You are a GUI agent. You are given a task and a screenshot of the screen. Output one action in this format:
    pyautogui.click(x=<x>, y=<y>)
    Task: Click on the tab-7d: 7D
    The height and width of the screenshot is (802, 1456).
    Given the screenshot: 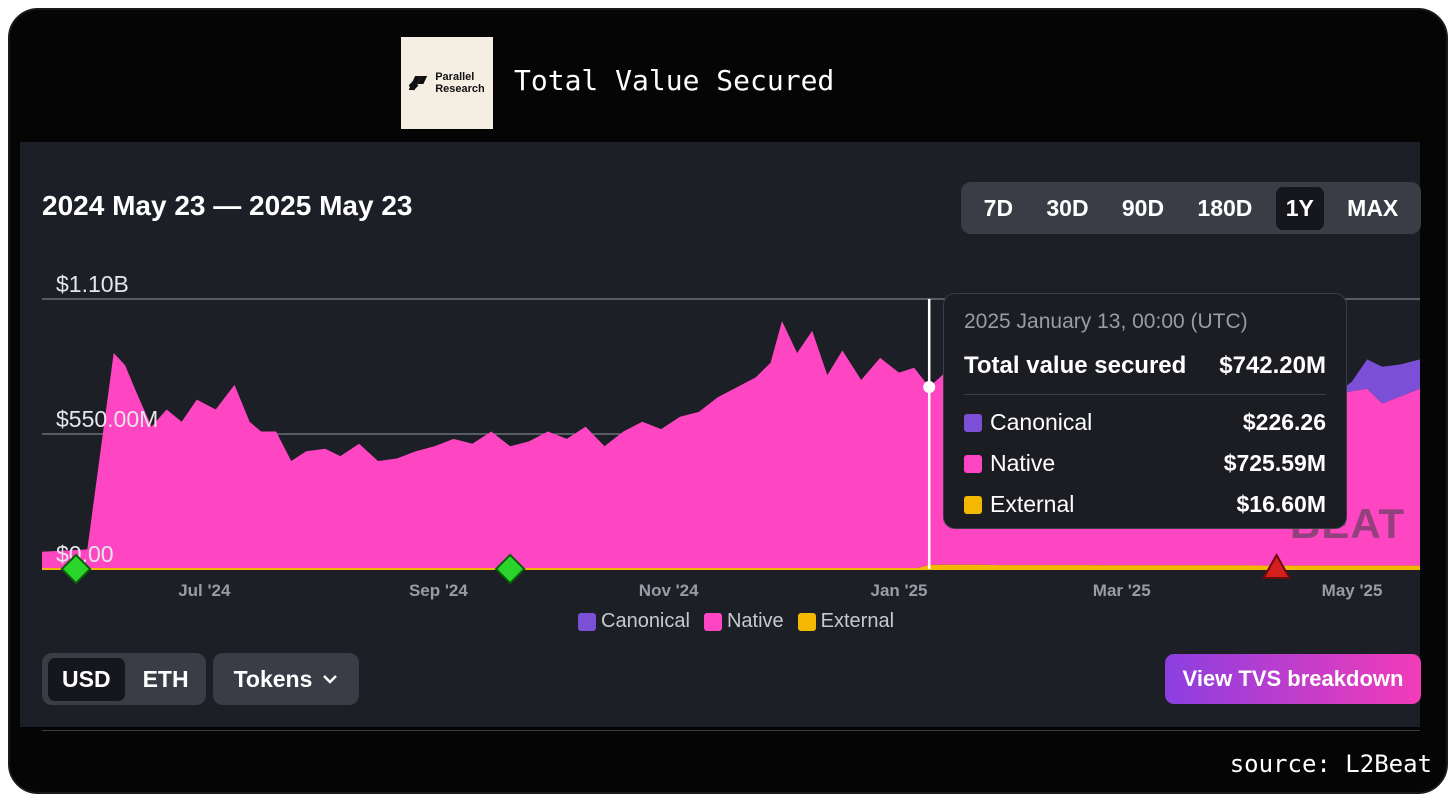 What is the action you would take?
    pyautogui.click(x=998, y=207)
    